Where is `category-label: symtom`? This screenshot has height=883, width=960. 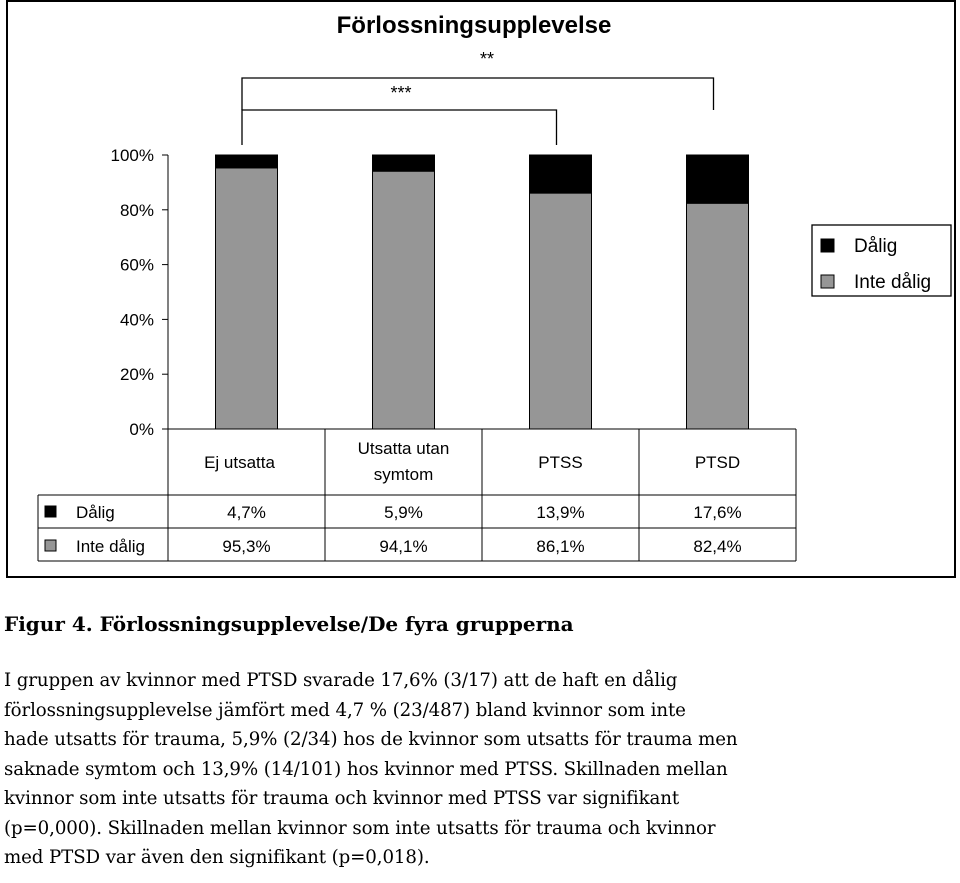 category-label: symtom is located at coordinates (404, 474).